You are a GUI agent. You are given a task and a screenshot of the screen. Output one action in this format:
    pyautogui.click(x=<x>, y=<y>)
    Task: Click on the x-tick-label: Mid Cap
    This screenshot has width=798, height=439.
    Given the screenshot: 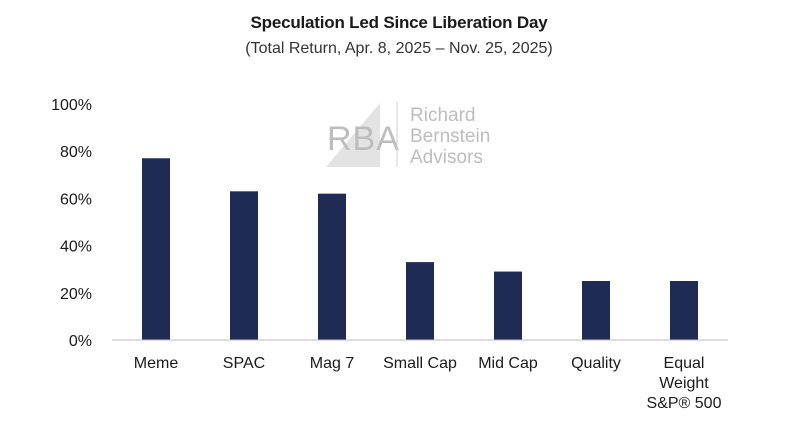 What is the action you would take?
    pyautogui.click(x=508, y=363)
    